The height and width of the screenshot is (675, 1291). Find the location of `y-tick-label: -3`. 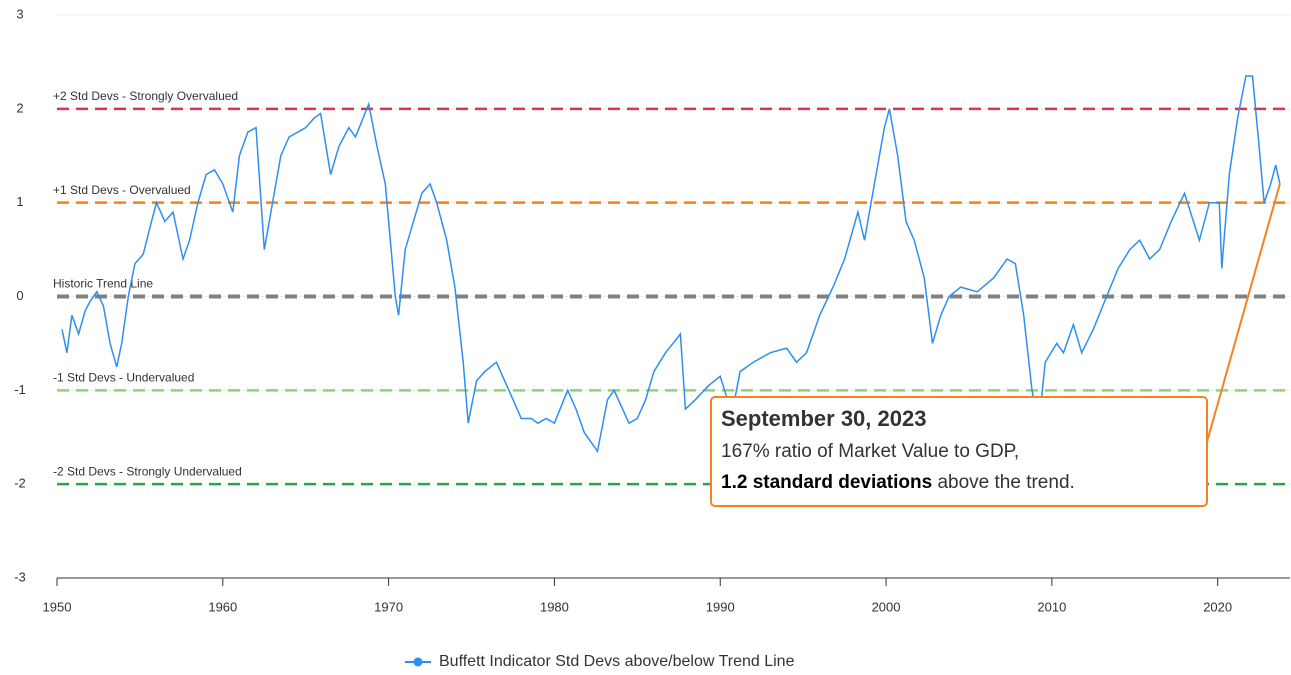

y-tick-label: -3 is located at coordinates (20, 576).